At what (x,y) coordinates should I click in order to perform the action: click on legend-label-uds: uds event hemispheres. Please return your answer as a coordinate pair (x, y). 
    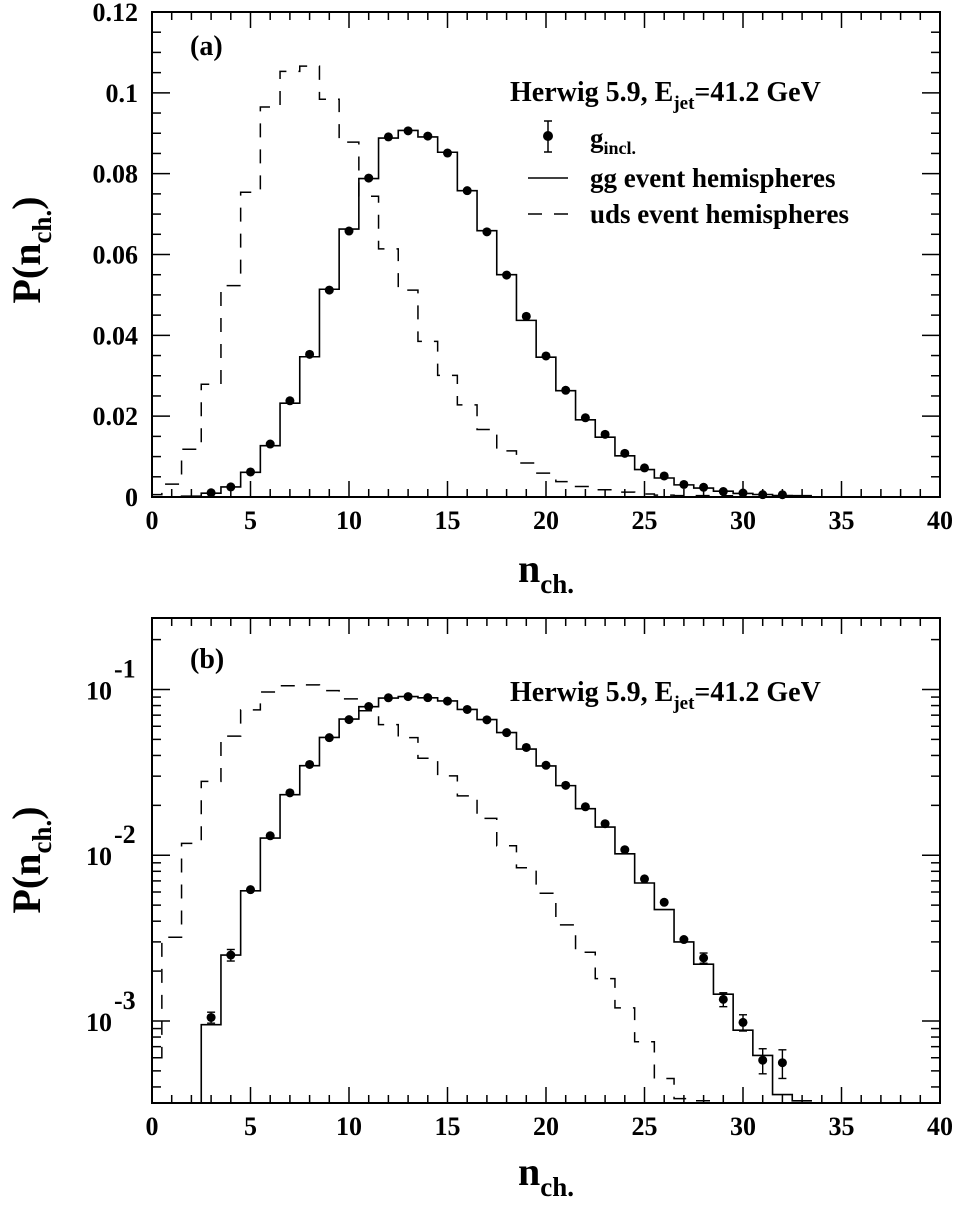
    Looking at the image, I should click on (719, 214).